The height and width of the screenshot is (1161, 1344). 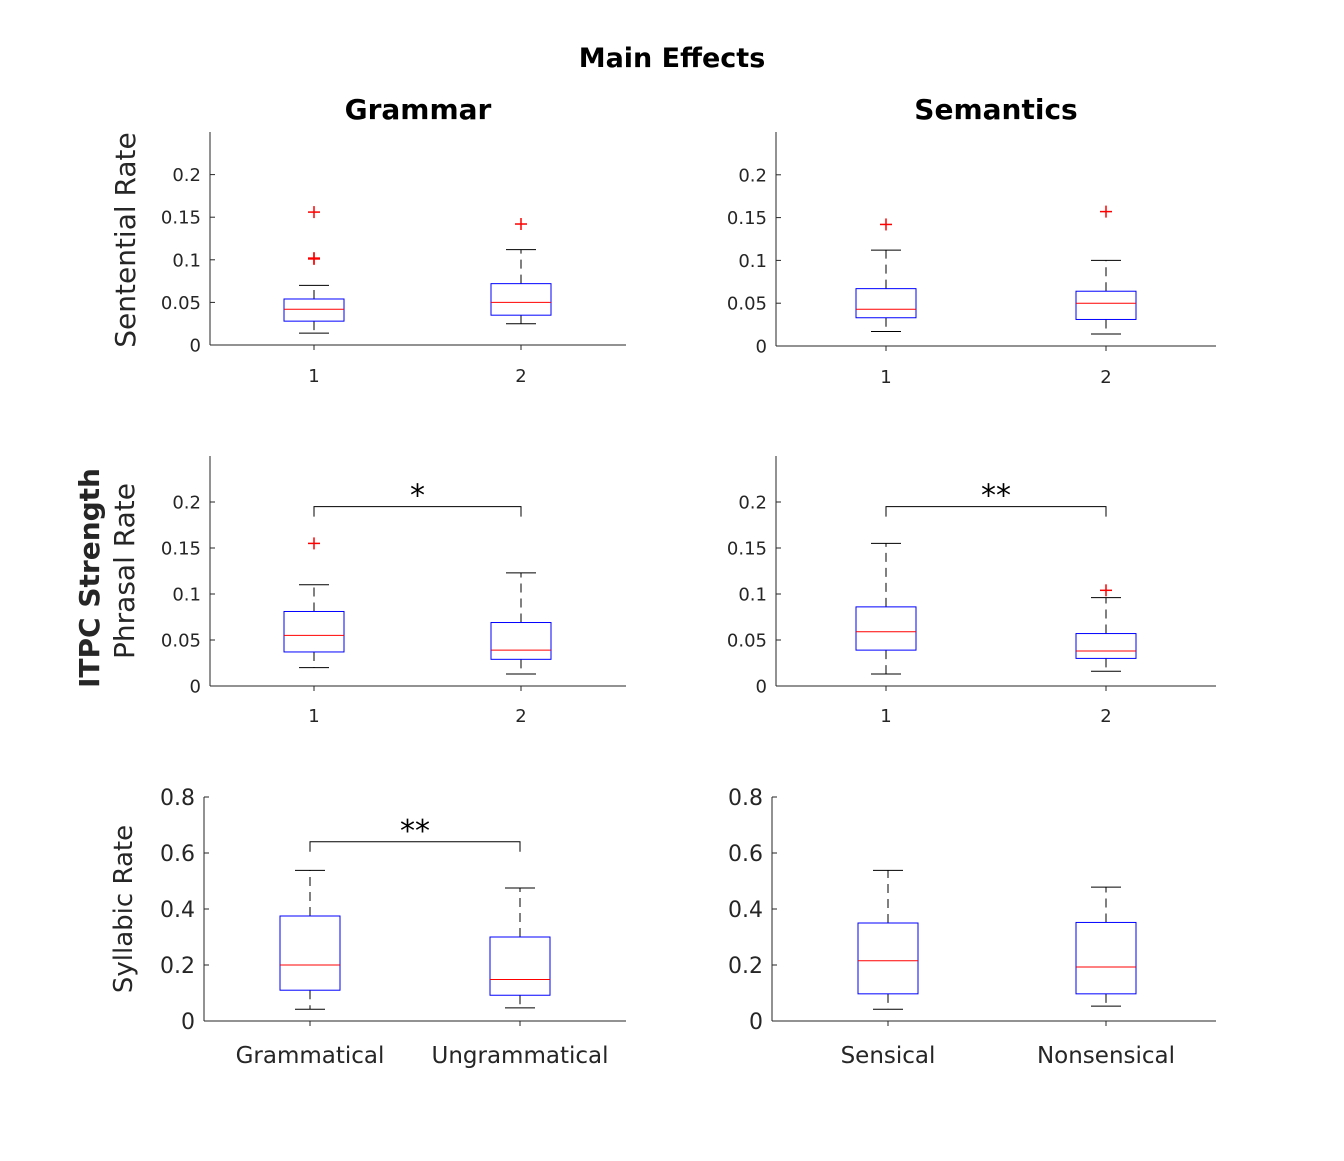 I want to click on row-group-label: ITPC Strength, so click(x=89, y=578).